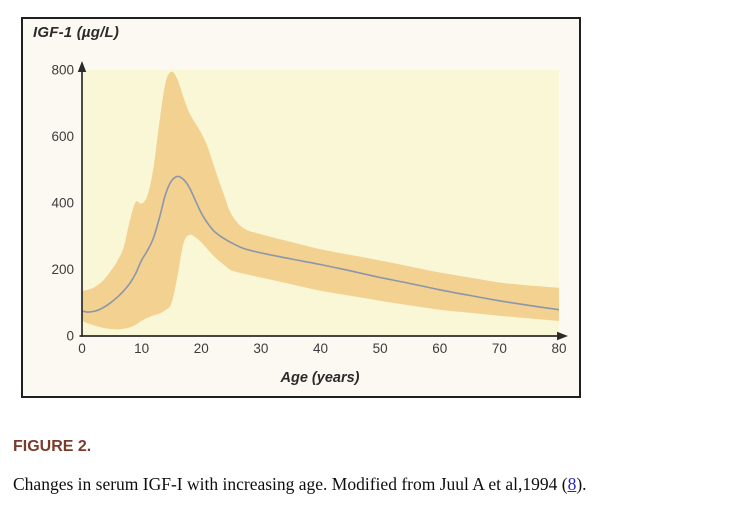 The image size is (745, 511). I want to click on x-axis-tick-labels: 0 10 20 30 40 50 60 70 80, so click(322, 348).